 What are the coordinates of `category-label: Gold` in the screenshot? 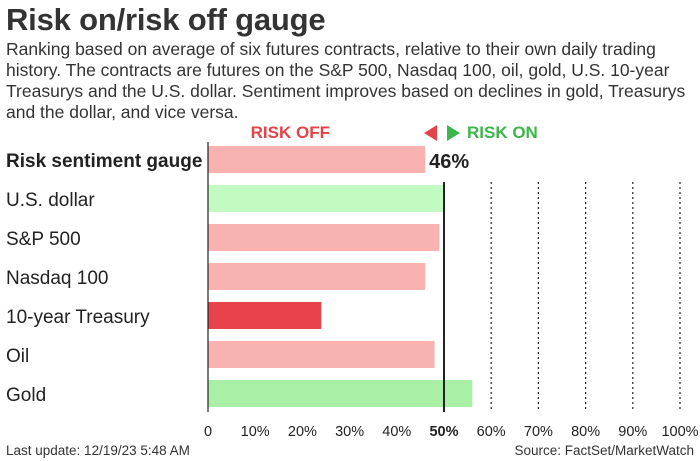 It's located at (26, 395).